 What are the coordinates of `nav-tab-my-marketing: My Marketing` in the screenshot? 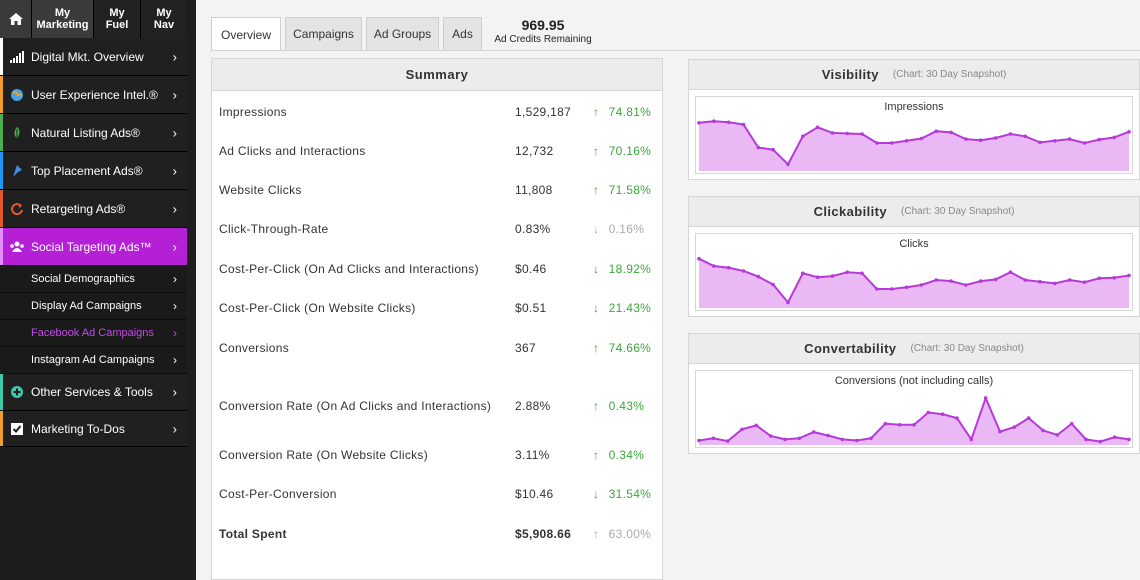 It's located at (62, 19).